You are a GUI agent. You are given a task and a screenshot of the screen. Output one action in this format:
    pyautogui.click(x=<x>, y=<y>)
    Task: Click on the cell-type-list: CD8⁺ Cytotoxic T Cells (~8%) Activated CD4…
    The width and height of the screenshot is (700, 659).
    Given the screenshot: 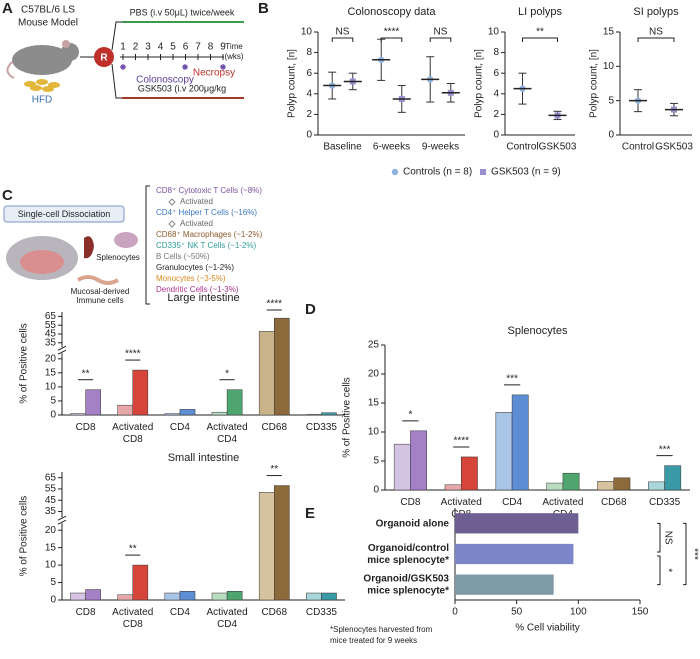 What is the action you would take?
    pyautogui.click(x=209, y=240)
    